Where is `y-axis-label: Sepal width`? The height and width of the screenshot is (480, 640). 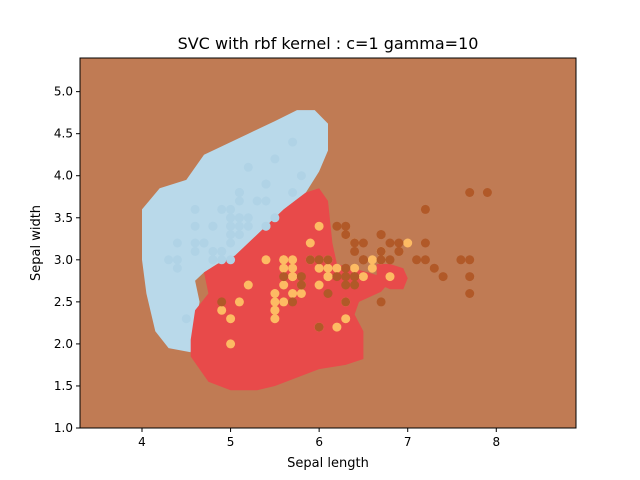 y-axis-label: Sepal width is located at coordinates (36, 243).